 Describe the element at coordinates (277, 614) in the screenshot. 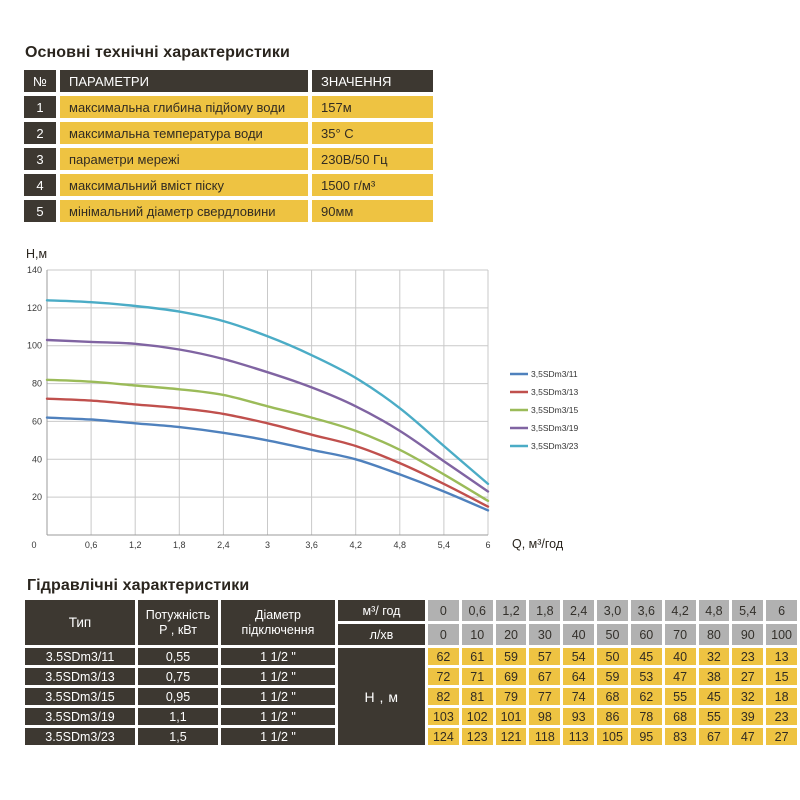

I see `diameter-label-line1: Діаметр` at that location.